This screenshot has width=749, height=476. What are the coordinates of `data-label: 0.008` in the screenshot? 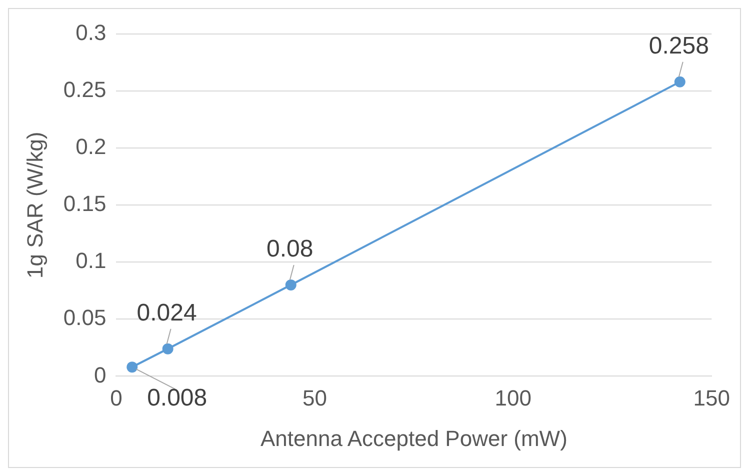 It's located at (177, 398).